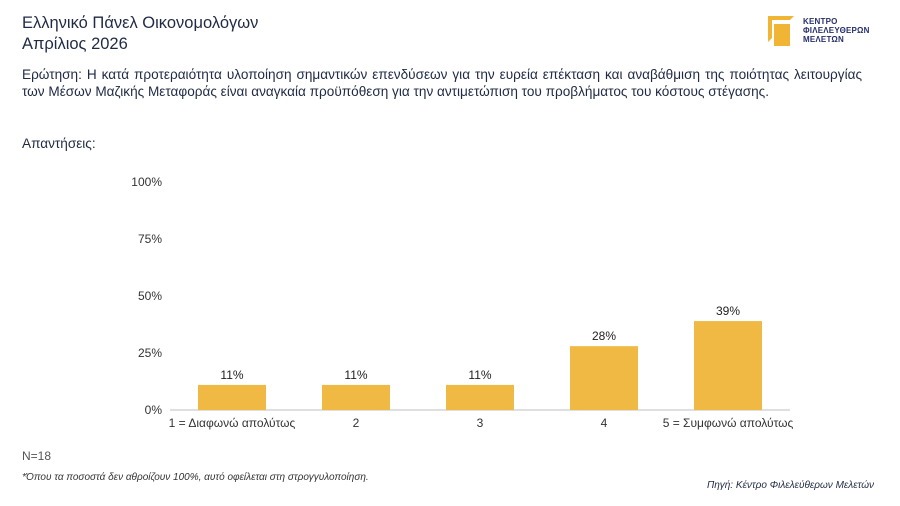  I want to click on title-line-1: Ελληνικό Πάνελ Οικονομολόγων, so click(140, 23).